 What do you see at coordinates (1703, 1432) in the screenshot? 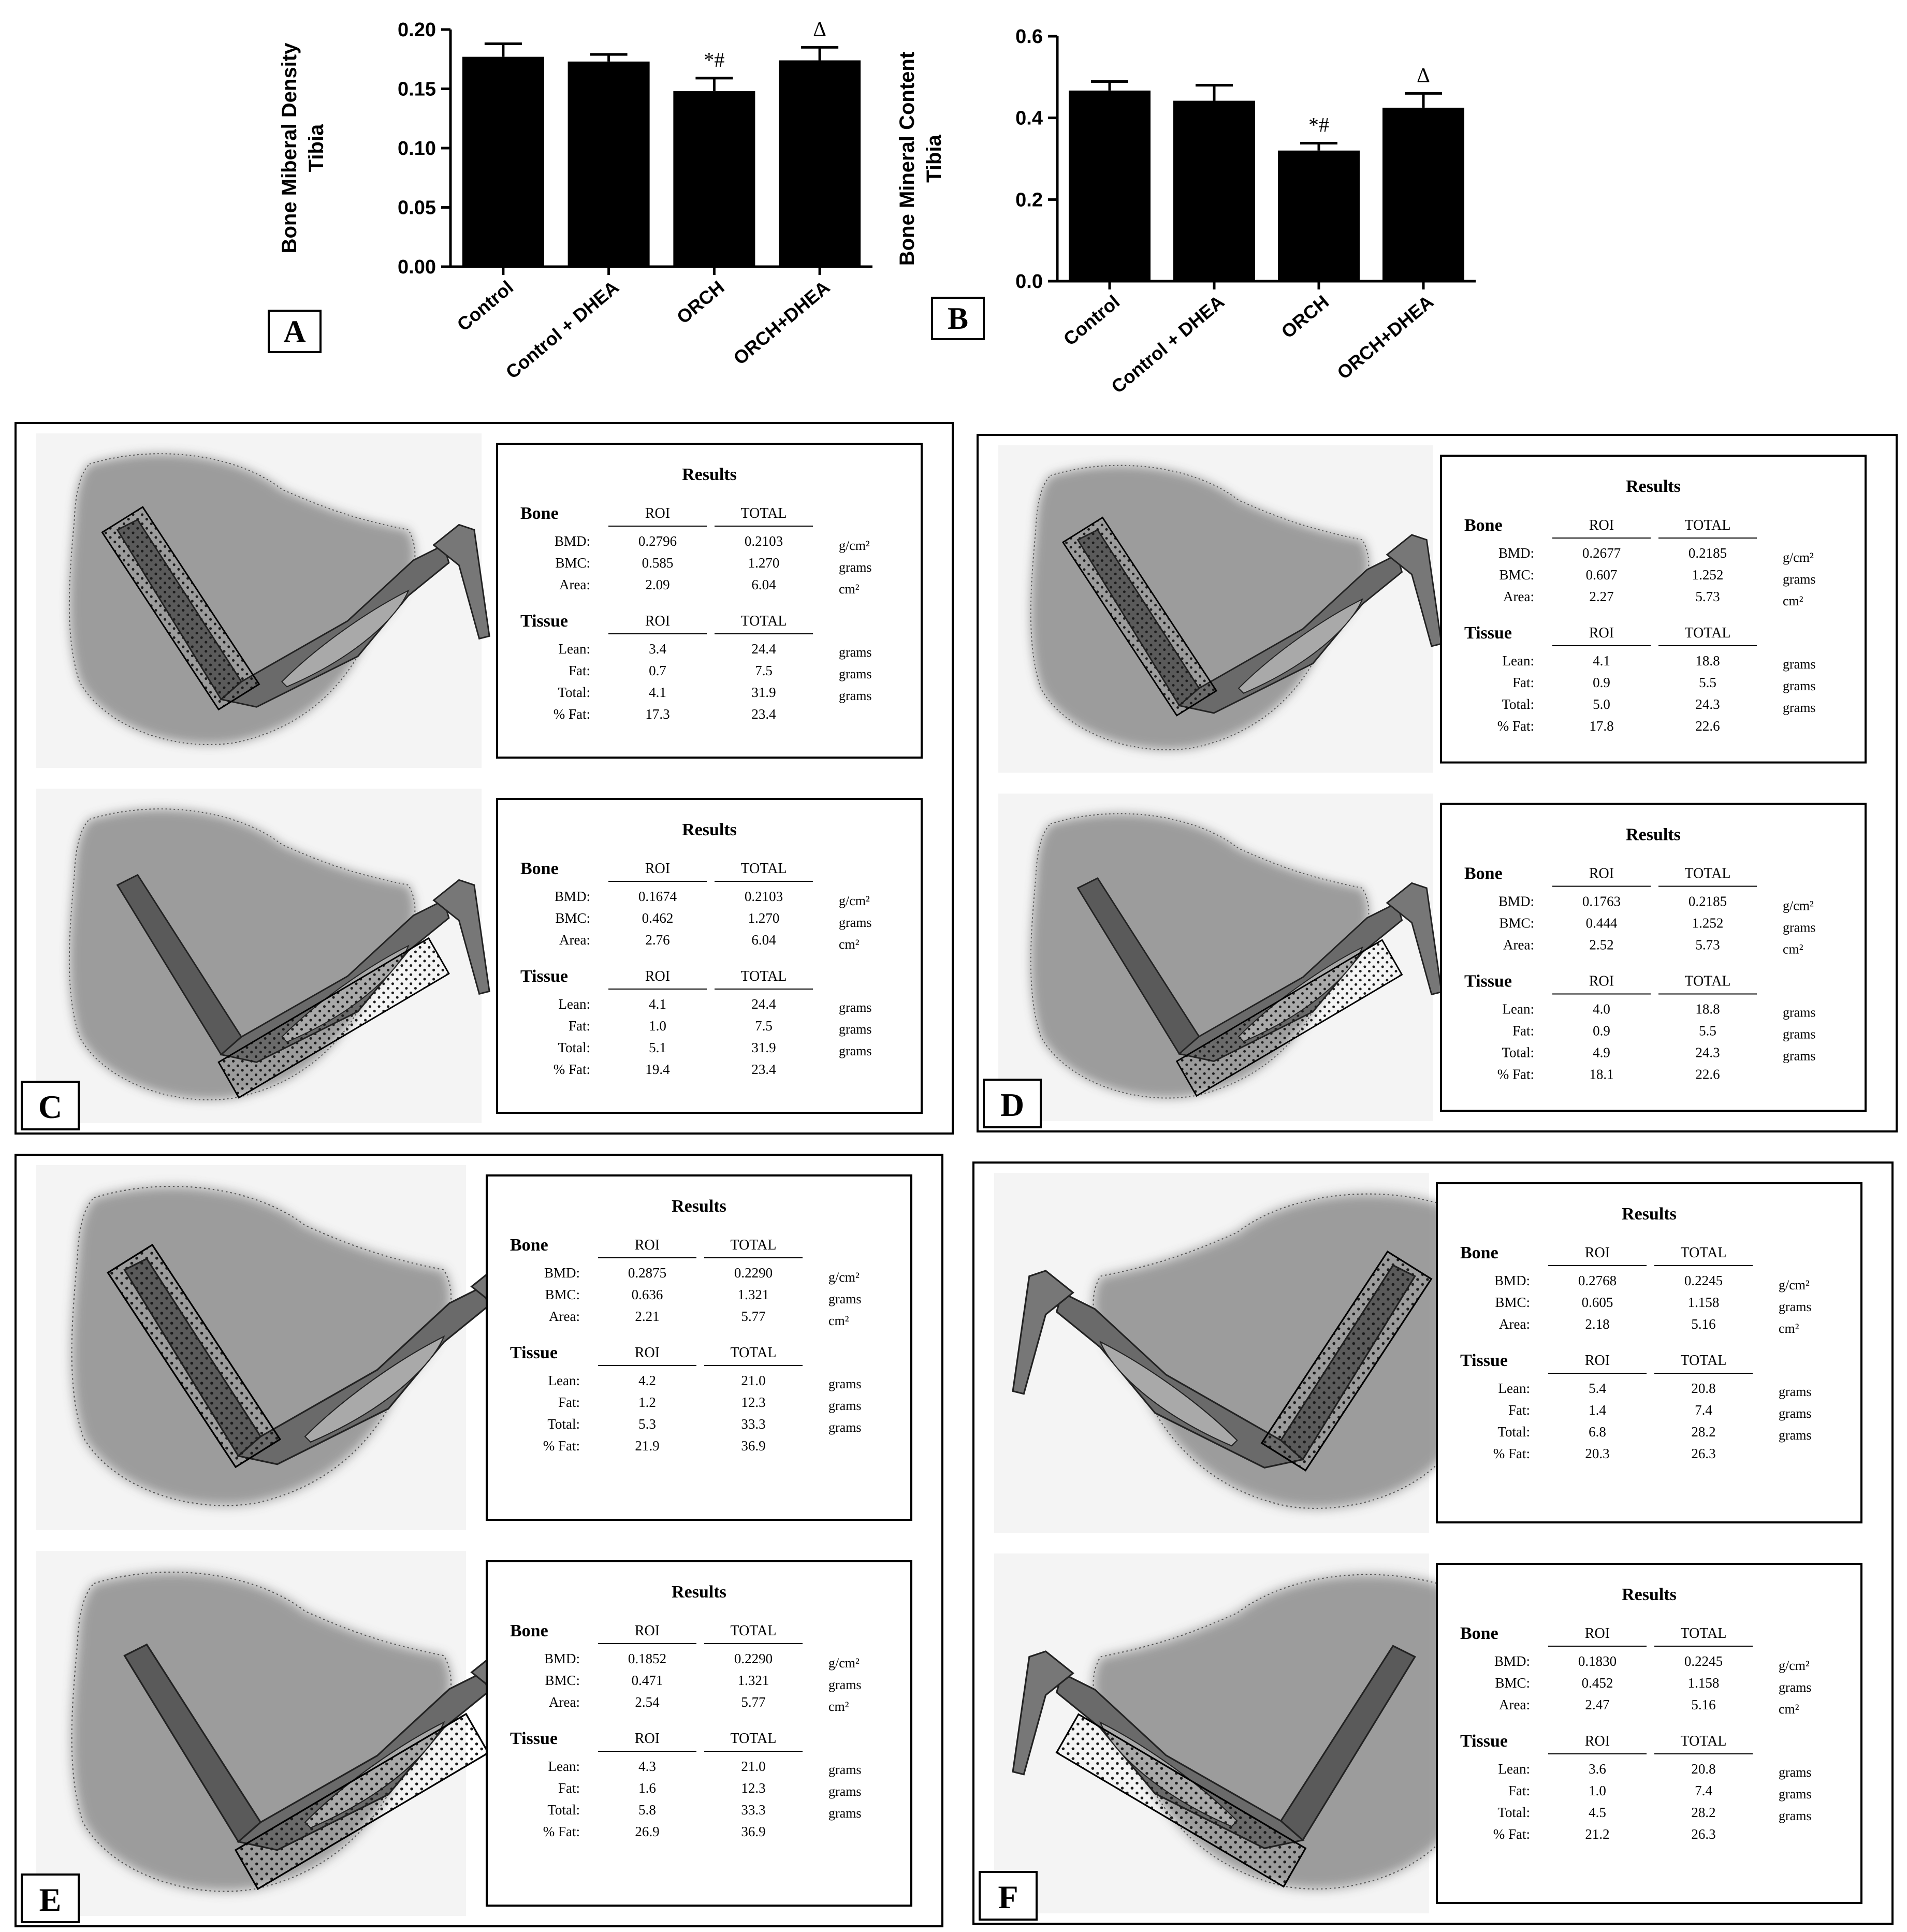
I see `total-value: 28.2` at bounding box center [1703, 1432].